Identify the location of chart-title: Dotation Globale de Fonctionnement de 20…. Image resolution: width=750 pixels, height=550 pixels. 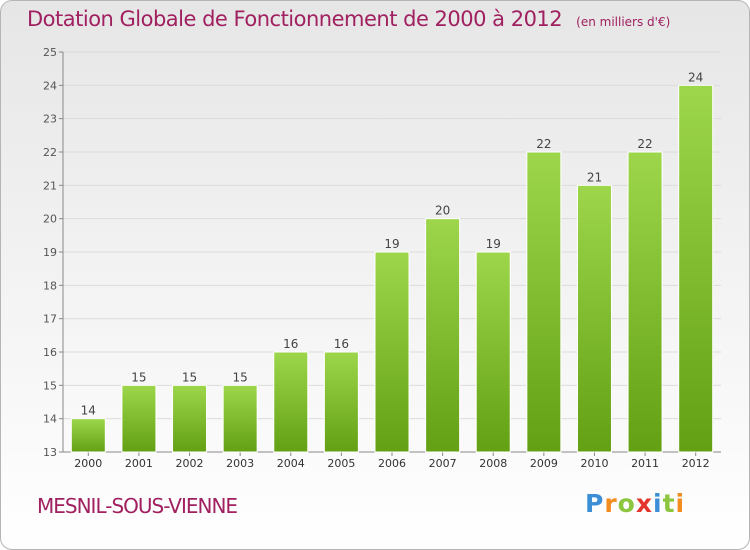
(348, 19).